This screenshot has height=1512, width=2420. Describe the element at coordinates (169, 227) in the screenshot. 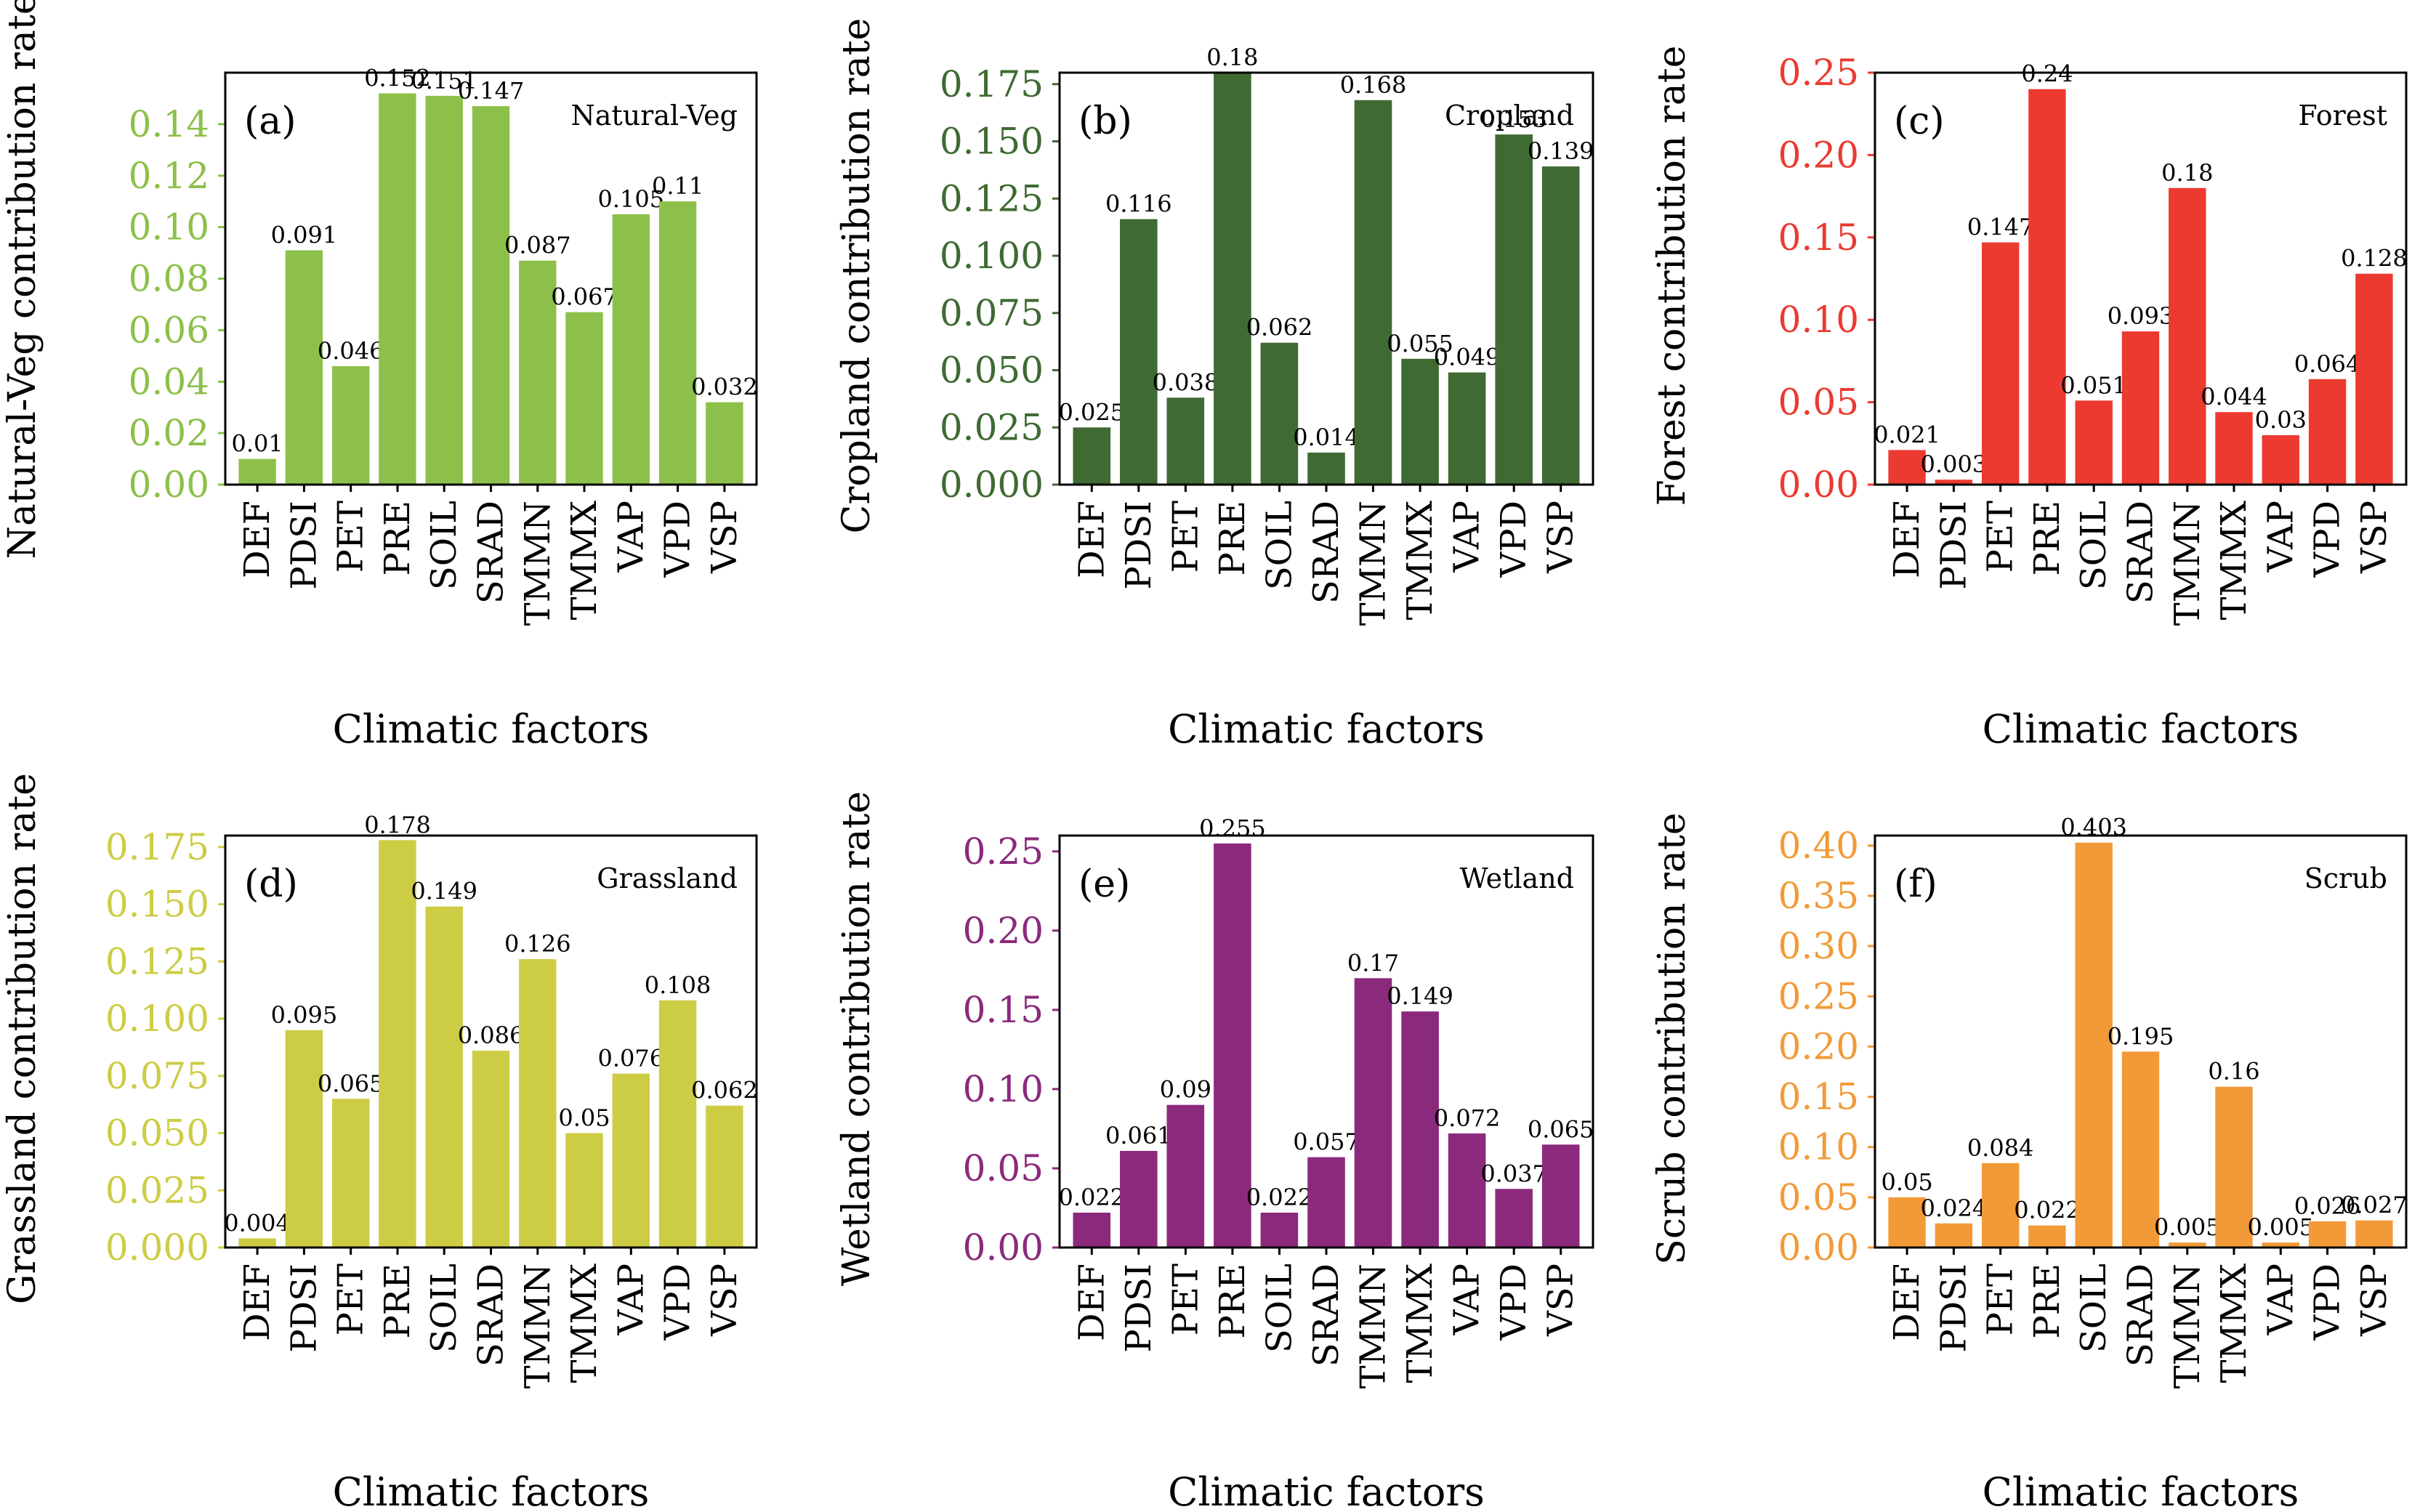

I see `y-tick-label: 0.10` at that location.